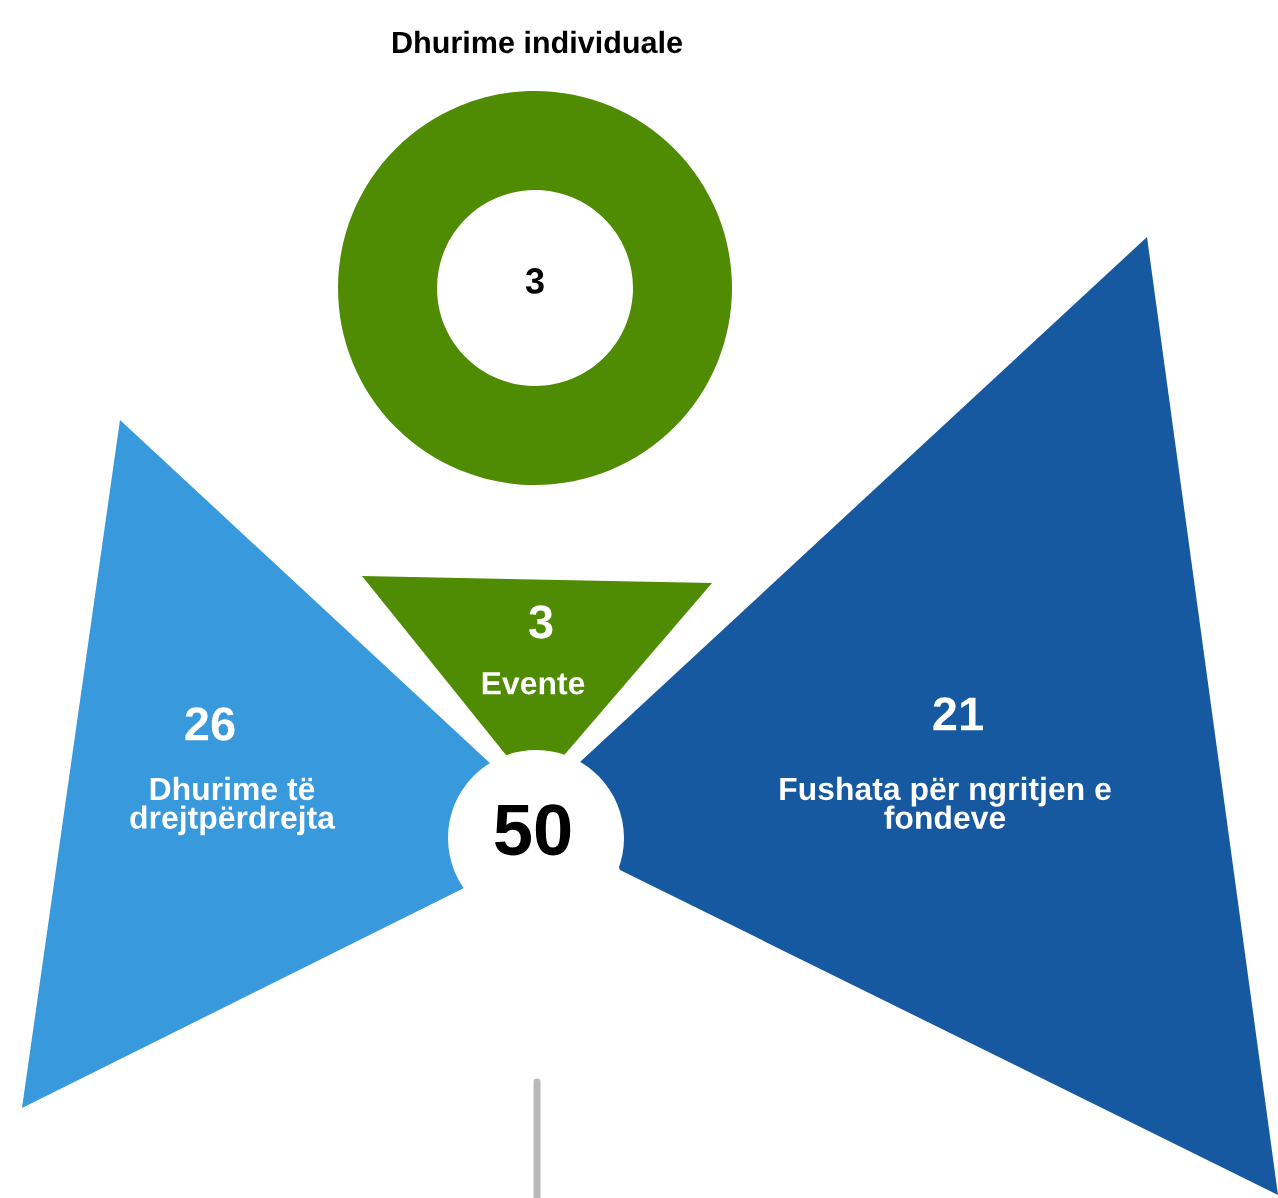 The image size is (1278, 1198). What do you see at coordinates (533, 830) in the screenshot?
I see `text: 50` at bounding box center [533, 830].